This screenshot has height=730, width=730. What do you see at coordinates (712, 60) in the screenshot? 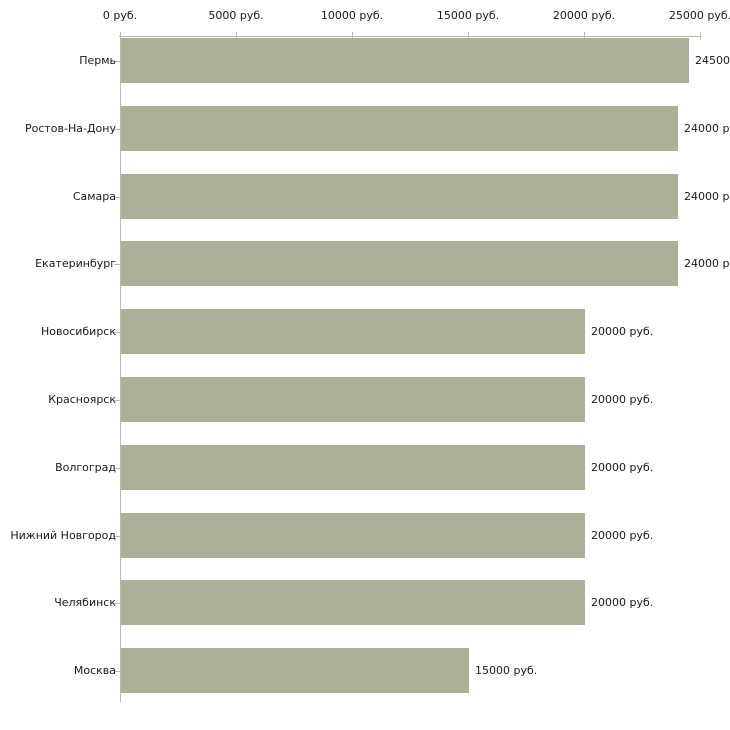
I see `value-label: 24500 руб.` at bounding box center [712, 60].